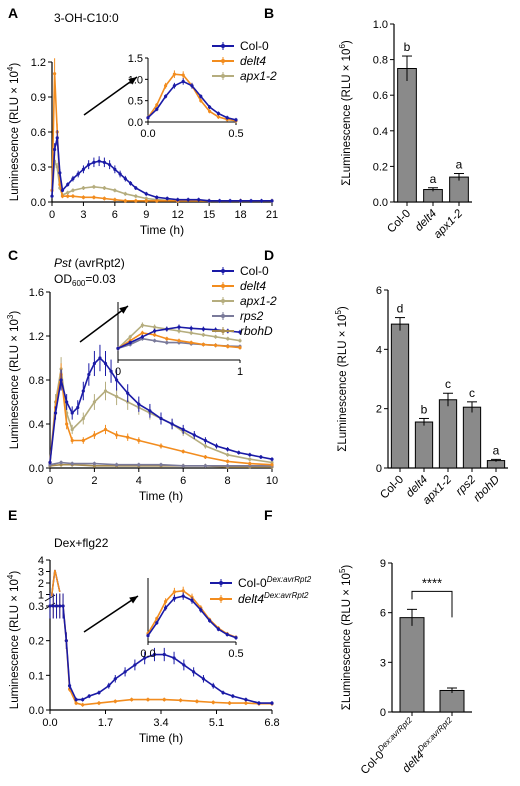 The width and height of the screenshot is (520, 786). Describe the element at coordinates (100, 279) in the screenshot. I see `od-value: =0.03` at that location.